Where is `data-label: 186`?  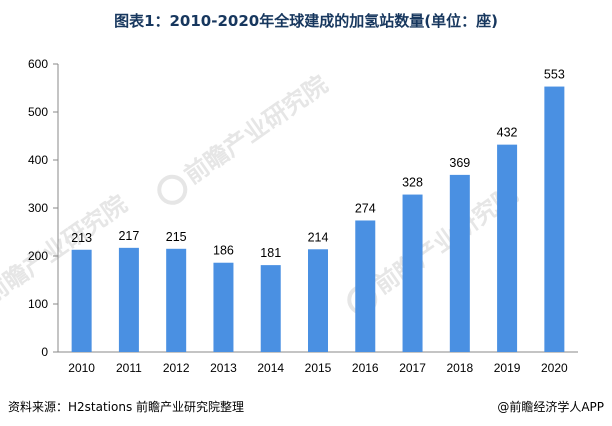
data-label: 186 is located at coordinates (223, 251).